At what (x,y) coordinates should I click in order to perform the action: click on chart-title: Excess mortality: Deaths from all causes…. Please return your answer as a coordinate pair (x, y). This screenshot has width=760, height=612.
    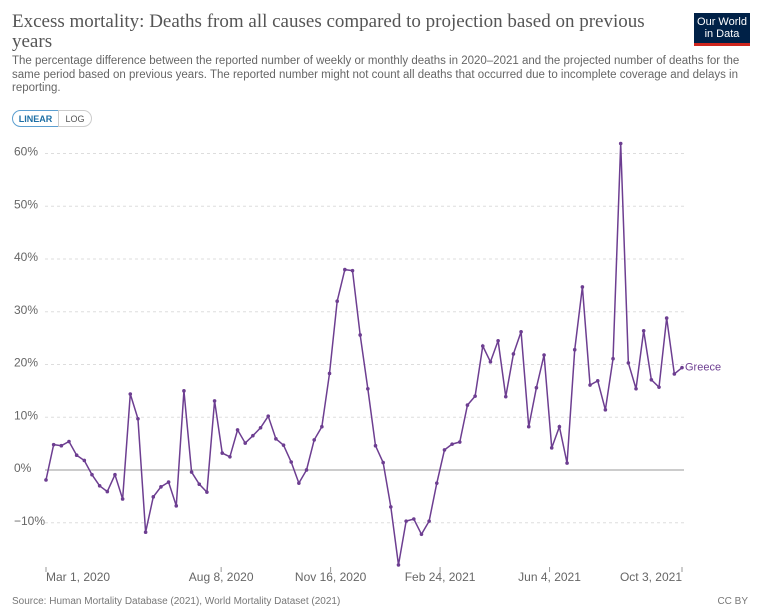
    Looking at the image, I should click on (328, 31).